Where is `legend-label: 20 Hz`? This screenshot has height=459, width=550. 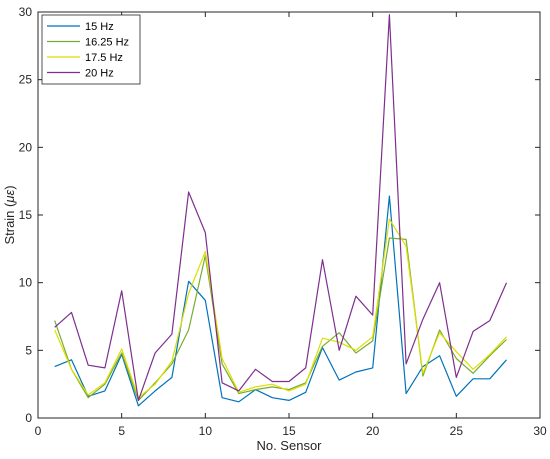 legend-label: 20 Hz is located at coordinates (99, 74).